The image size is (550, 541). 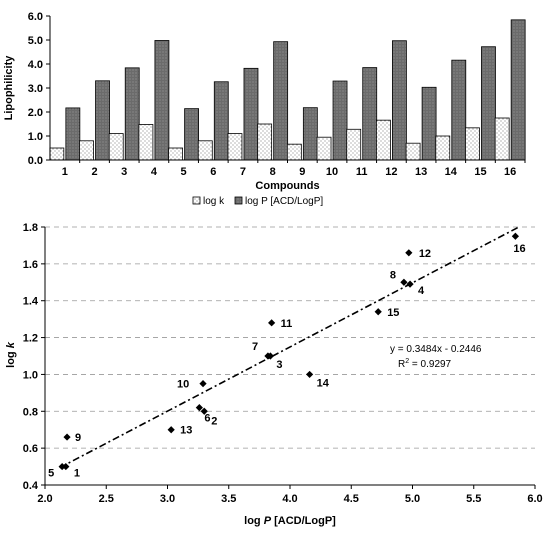 I want to click on scatter-y-tick-label: 1.0, so click(x=30, y=375).